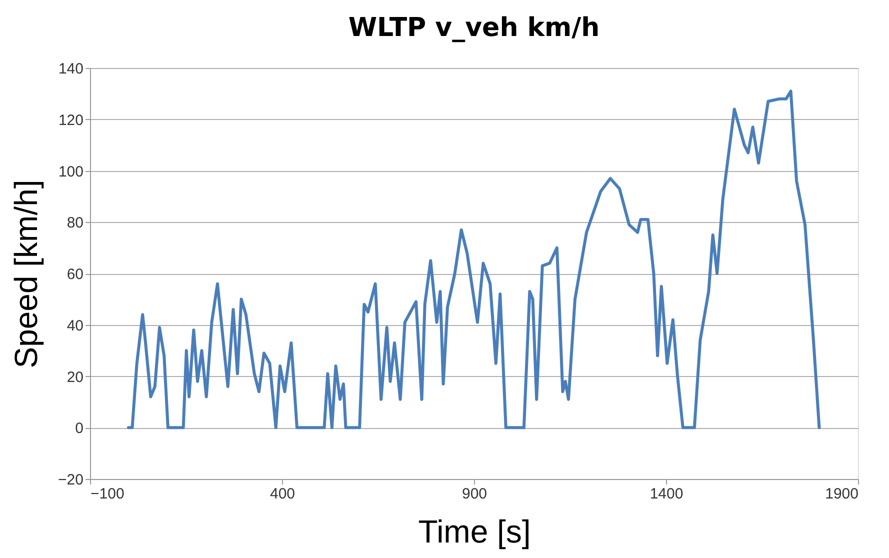  Describe the element at coordinates (841, 494) in the screenshot. I see `x-tick-label: 1900` at that location.